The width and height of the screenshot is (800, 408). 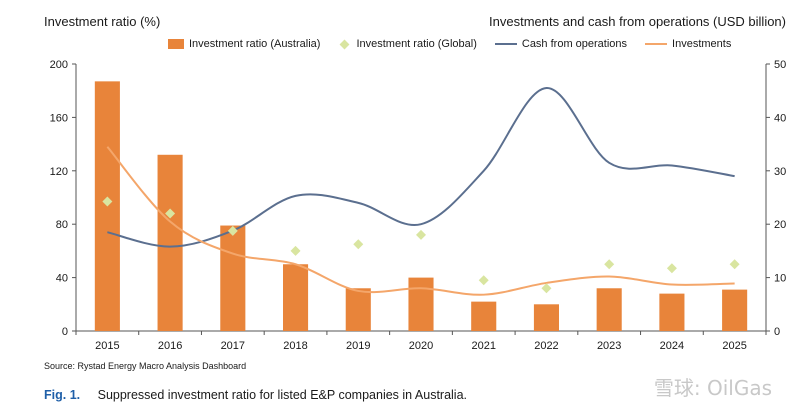 I want to click on bar-2021, so click(x=484, y=316).